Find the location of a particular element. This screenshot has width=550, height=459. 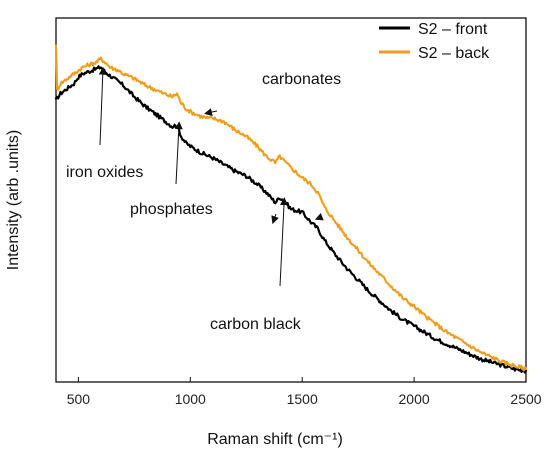

x-tick-label: 2000 is located at coordinates (414, 399).